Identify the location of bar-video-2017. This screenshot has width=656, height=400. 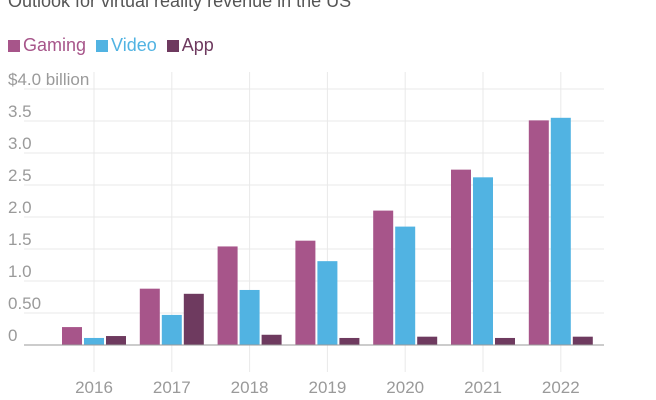
(171, 329).